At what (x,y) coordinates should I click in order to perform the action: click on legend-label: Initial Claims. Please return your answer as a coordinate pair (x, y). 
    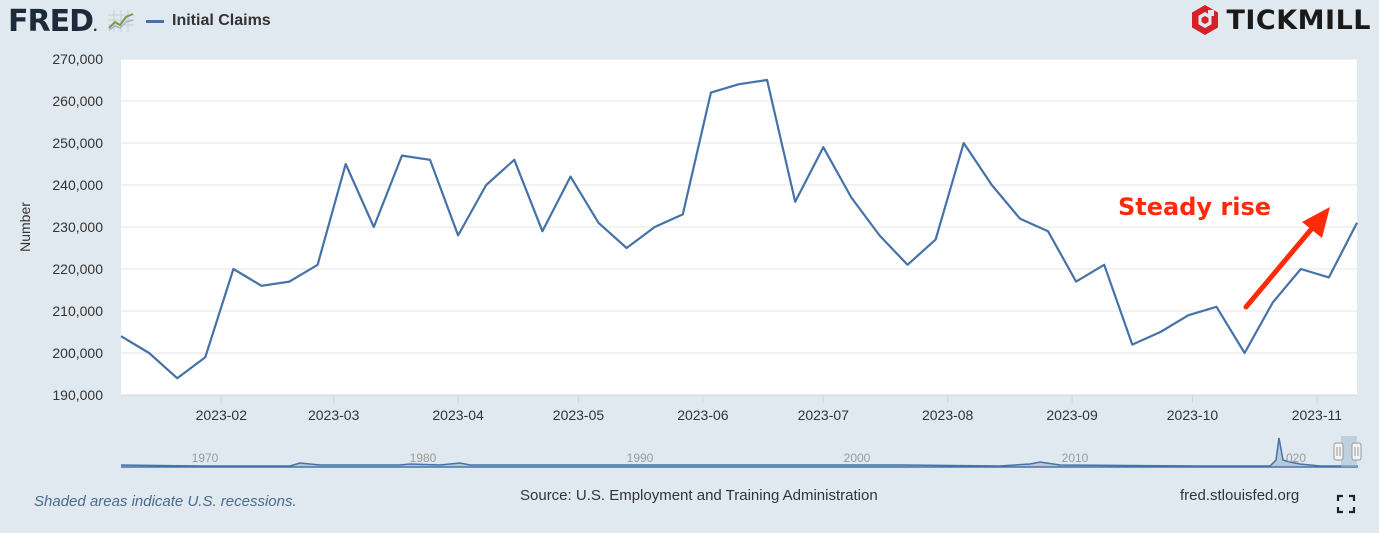
    Looking at the image, I should click on (221, 20).